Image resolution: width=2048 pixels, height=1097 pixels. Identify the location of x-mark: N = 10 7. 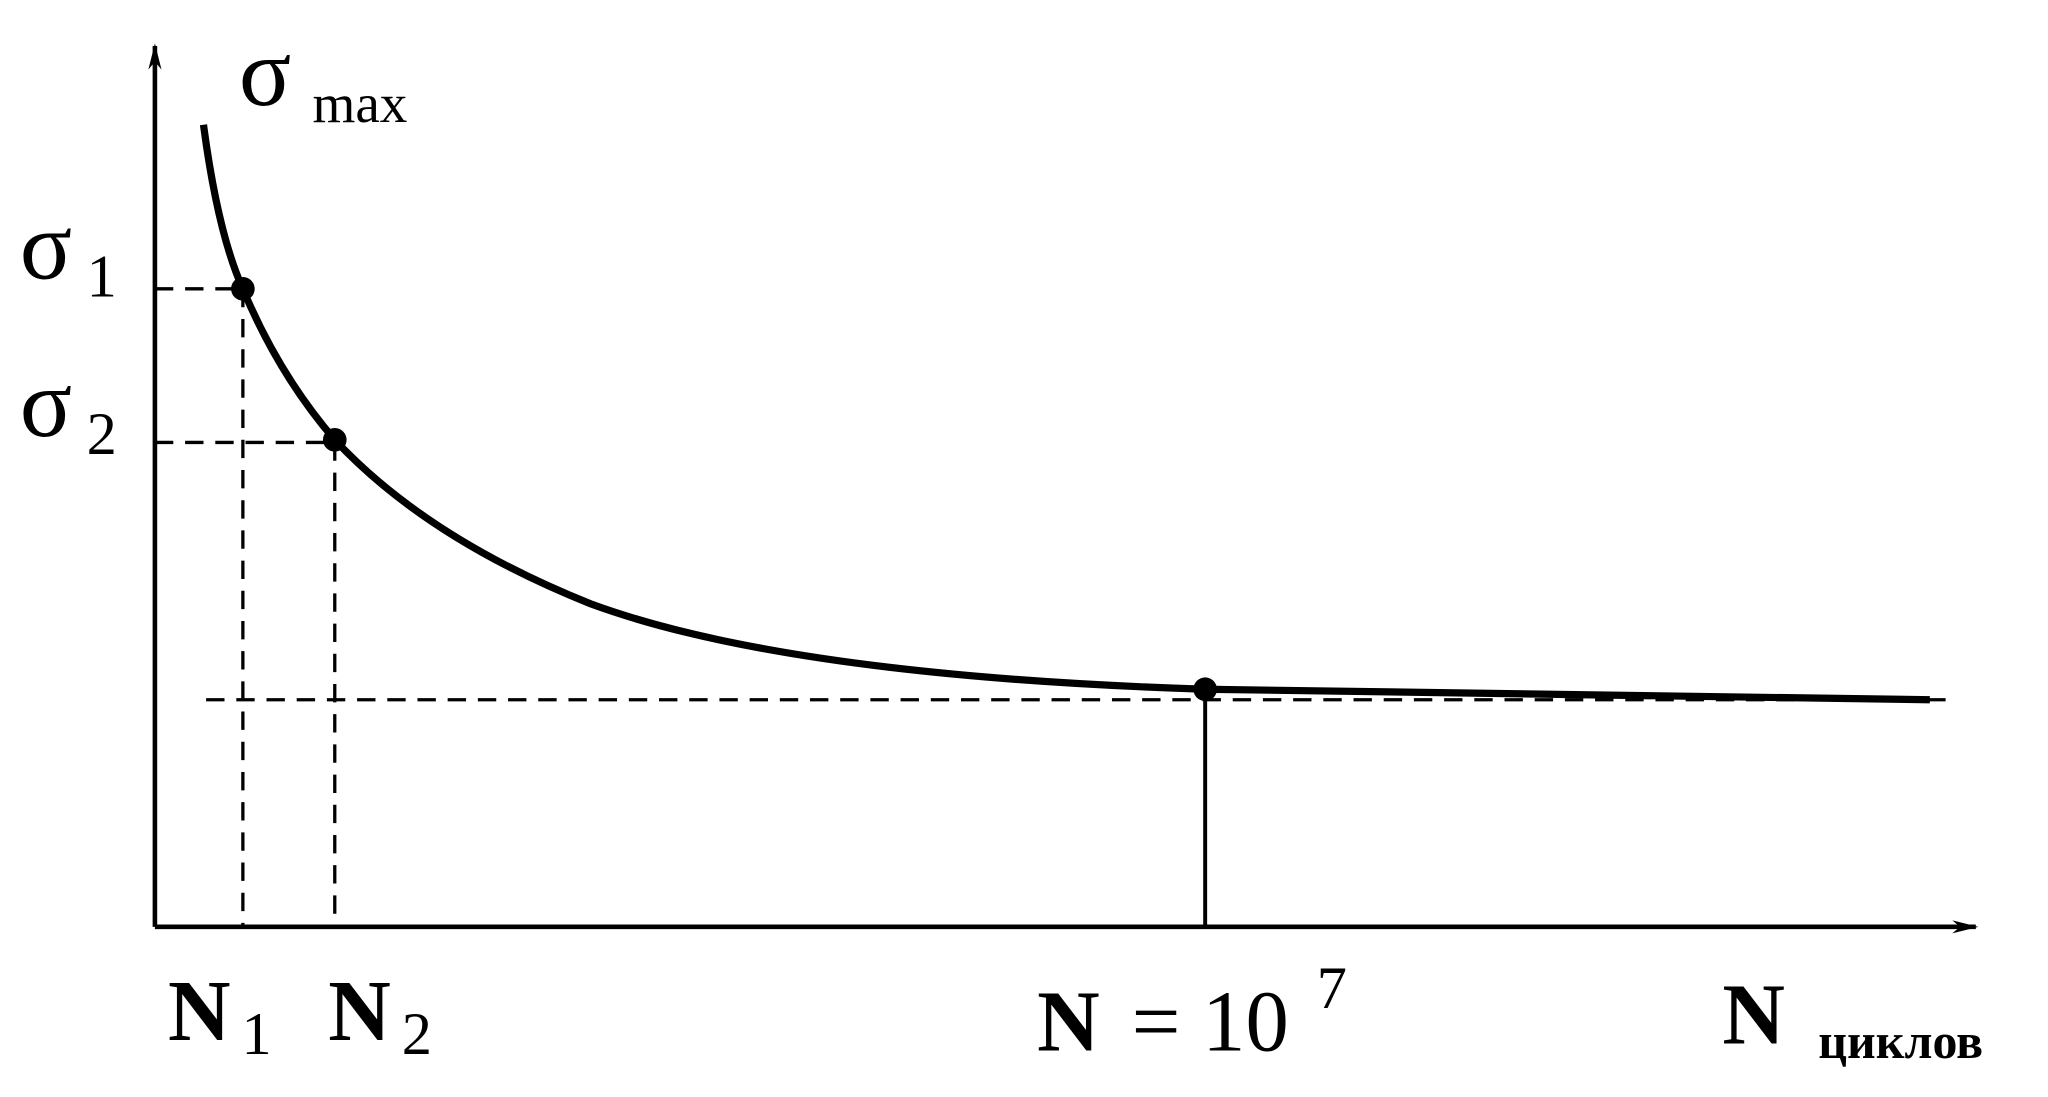
(1192, 1012).